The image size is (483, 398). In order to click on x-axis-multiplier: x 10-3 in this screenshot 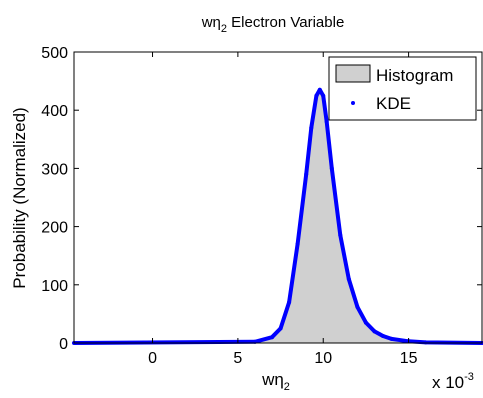, I will do `click(453, 381)`.